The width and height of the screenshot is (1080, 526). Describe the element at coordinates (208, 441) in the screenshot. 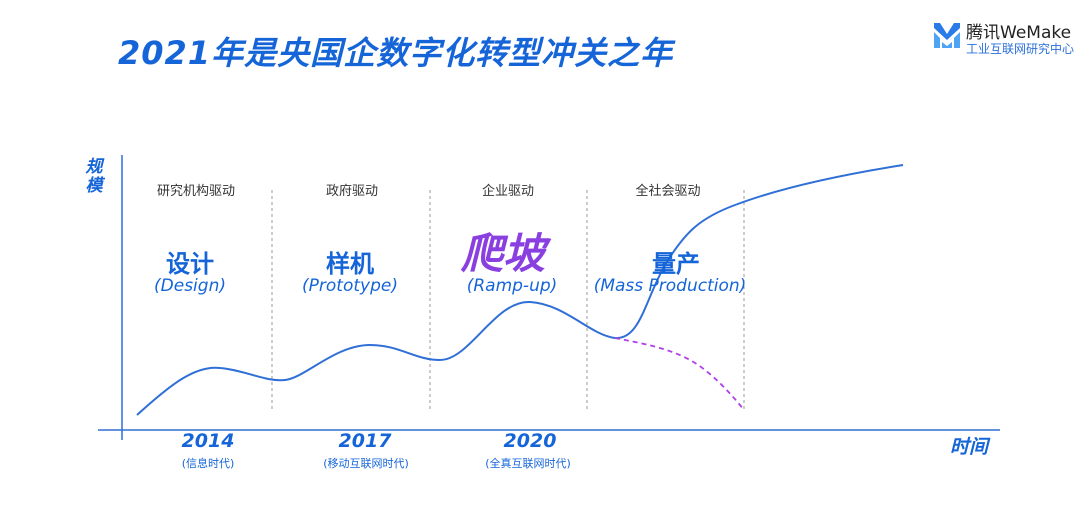

I see `year-2014: 2014` at that location.